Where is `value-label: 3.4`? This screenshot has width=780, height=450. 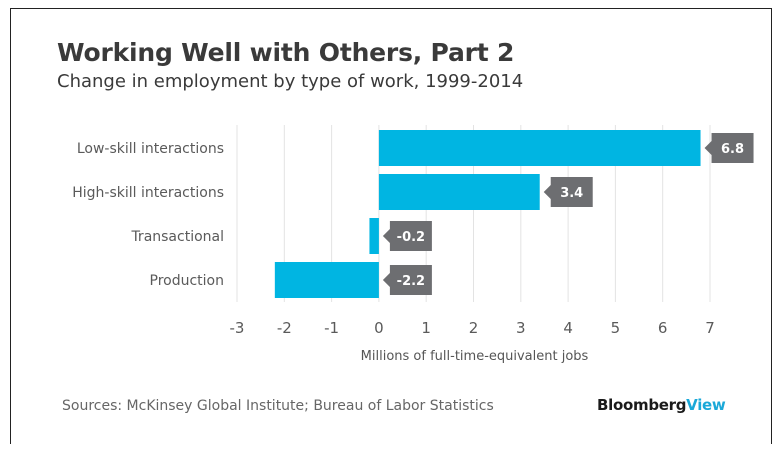 value-label: 3.4 is located at coordinates (571, 193).